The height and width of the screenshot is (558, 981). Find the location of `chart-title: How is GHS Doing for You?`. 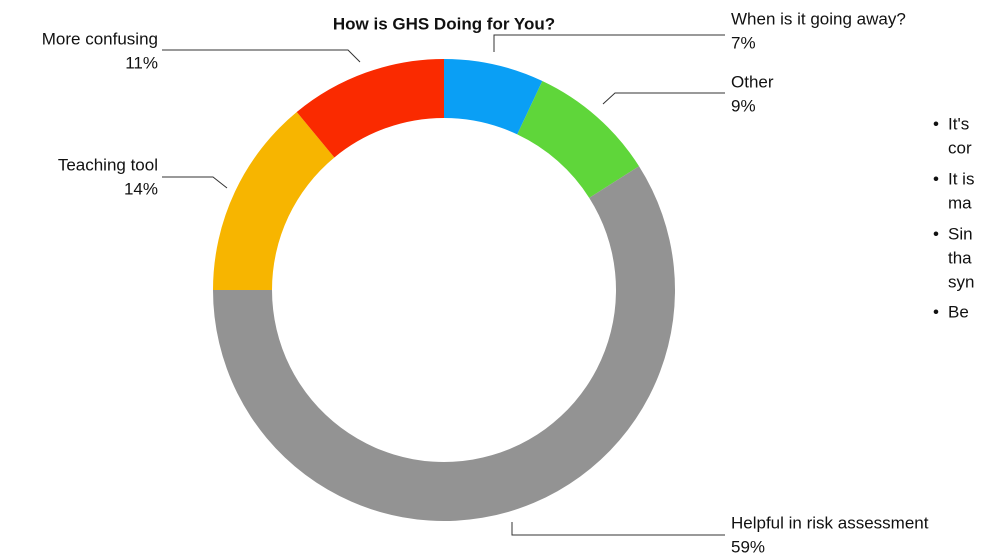

chart-title: How is GHS Doing for You? is located at coordinates (444, 23).